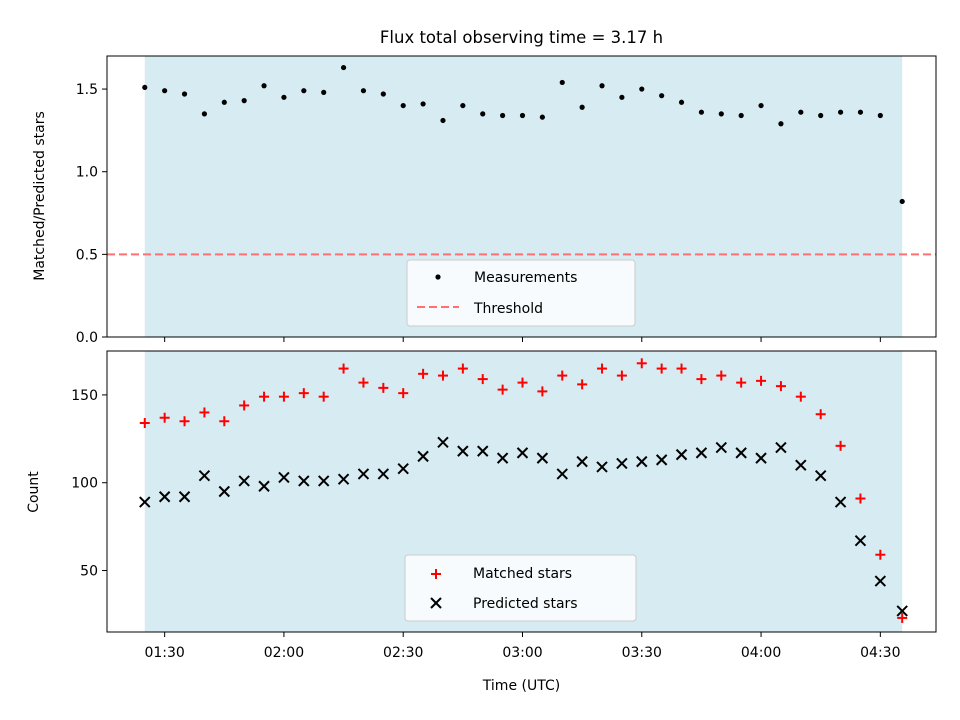 This screenshot has width=960, height=720. I want to click on legend-predicted-label: Predicted stars, so click(525, 604).